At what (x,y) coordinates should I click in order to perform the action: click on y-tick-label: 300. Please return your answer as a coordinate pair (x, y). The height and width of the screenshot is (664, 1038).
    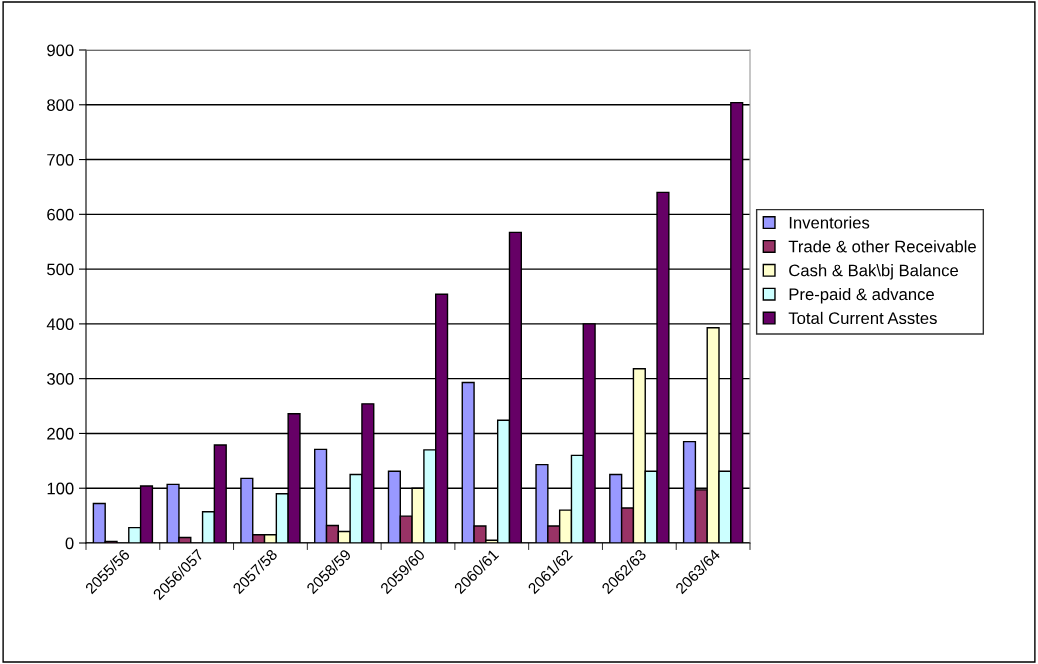
    Looking at the image, I should click on (60, 379).